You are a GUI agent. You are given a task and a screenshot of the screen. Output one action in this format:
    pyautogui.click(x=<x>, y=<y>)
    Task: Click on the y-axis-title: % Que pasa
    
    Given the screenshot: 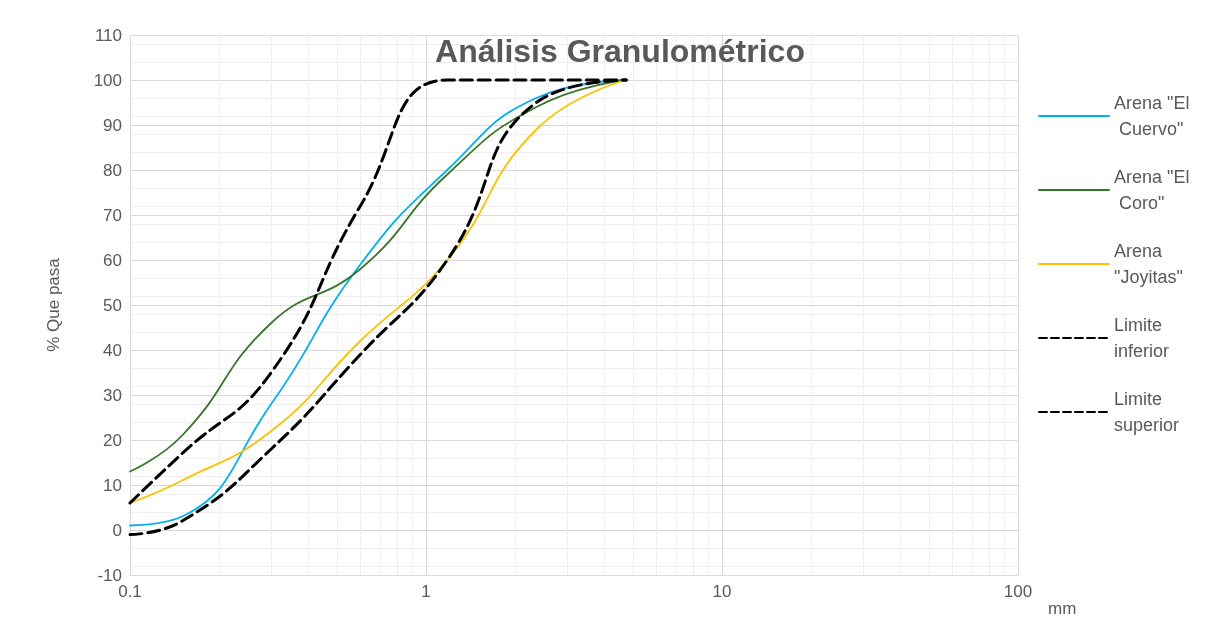 What is the action you would take?
    pyautogui.click(x=53, y=304)
    